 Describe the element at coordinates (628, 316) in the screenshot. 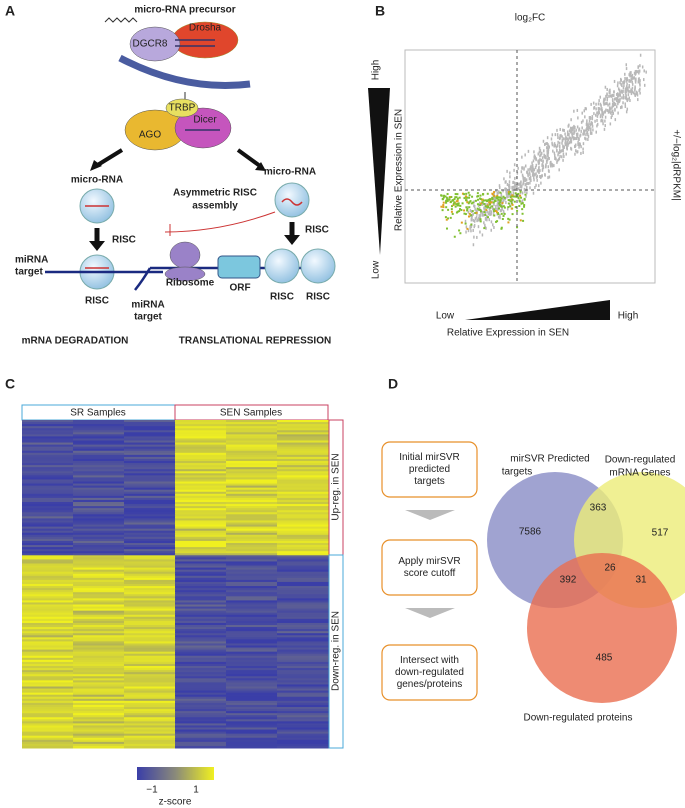

I see `label: High` at that location.